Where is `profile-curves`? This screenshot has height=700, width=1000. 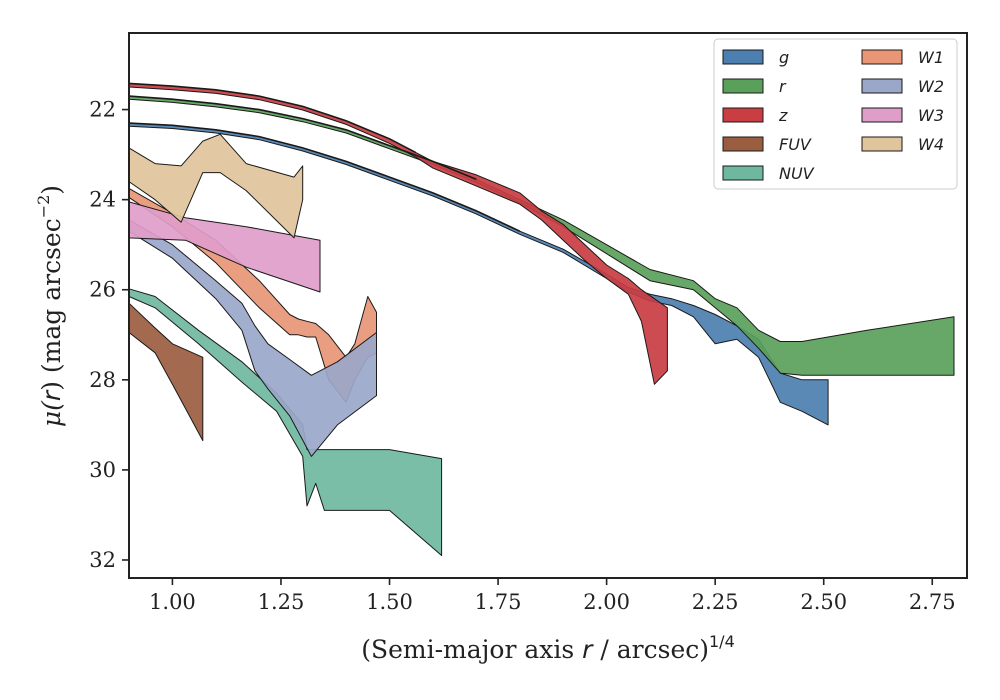 profile-curves is located at coordinates (324, 157).